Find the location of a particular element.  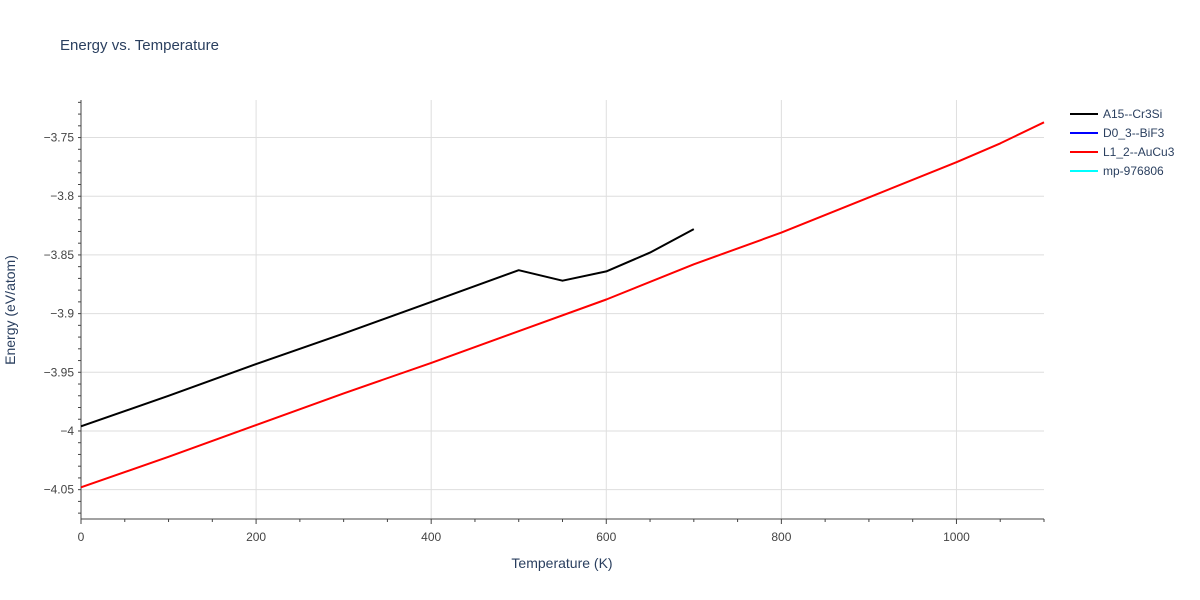

x-tick-label: 200 is located at coordinates (256, 537).